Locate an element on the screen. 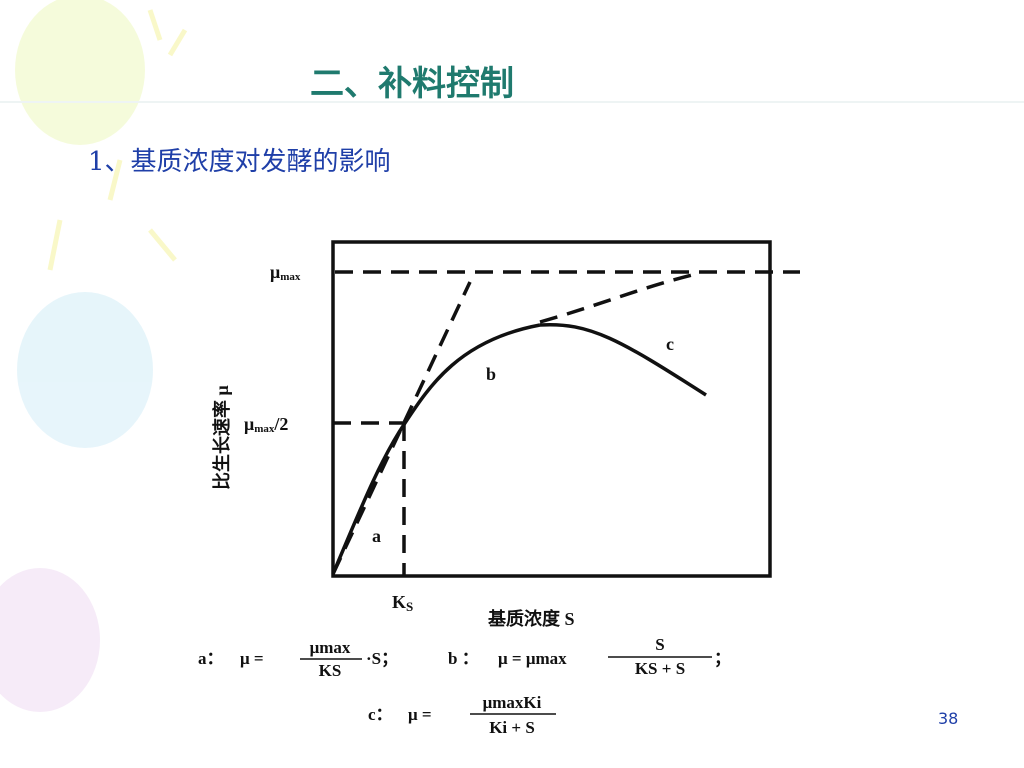 The height and width of the screenshot is (768, 1024). formula-a: a： μ = μmax KS ·S； is located at coordinates (298, 659).